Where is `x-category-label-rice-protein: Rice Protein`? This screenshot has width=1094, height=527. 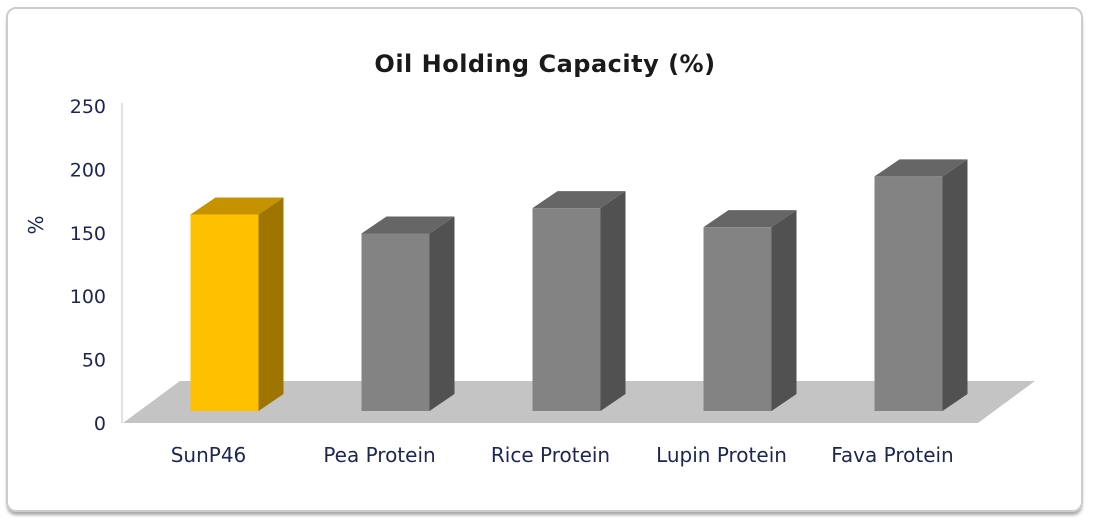
x-category-label-rice-protein: Rice Protein is located at coordinates (550, 455).